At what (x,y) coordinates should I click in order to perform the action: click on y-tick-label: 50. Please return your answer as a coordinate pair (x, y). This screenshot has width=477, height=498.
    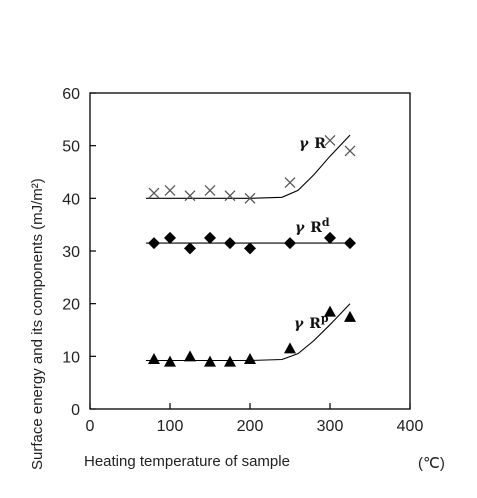
    Looking at the image, I should click on (71, 147).